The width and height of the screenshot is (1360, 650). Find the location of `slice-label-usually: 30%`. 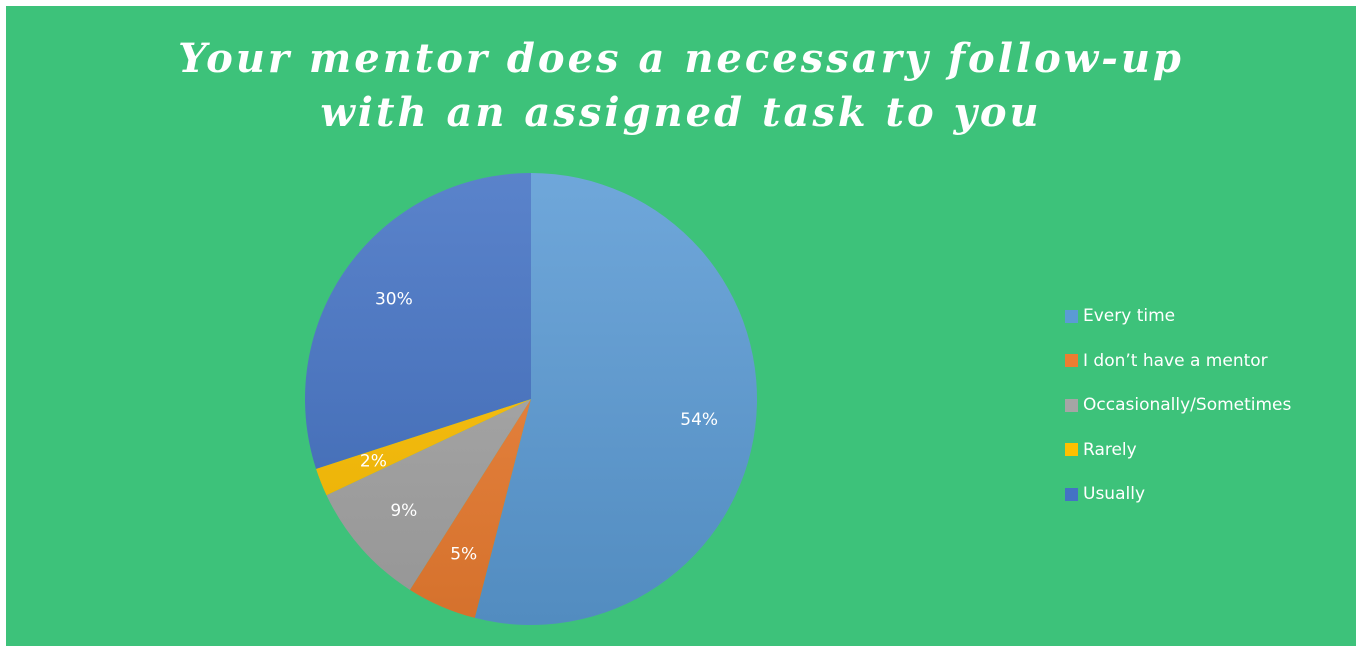

slice-label-usually: 30% is located at coordinates (394, 299).